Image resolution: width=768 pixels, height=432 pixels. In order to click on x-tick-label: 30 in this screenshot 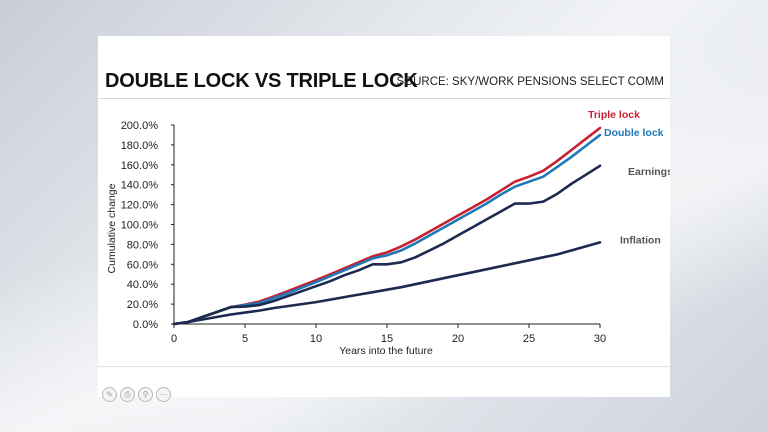, I will do `click(600, 339)`.